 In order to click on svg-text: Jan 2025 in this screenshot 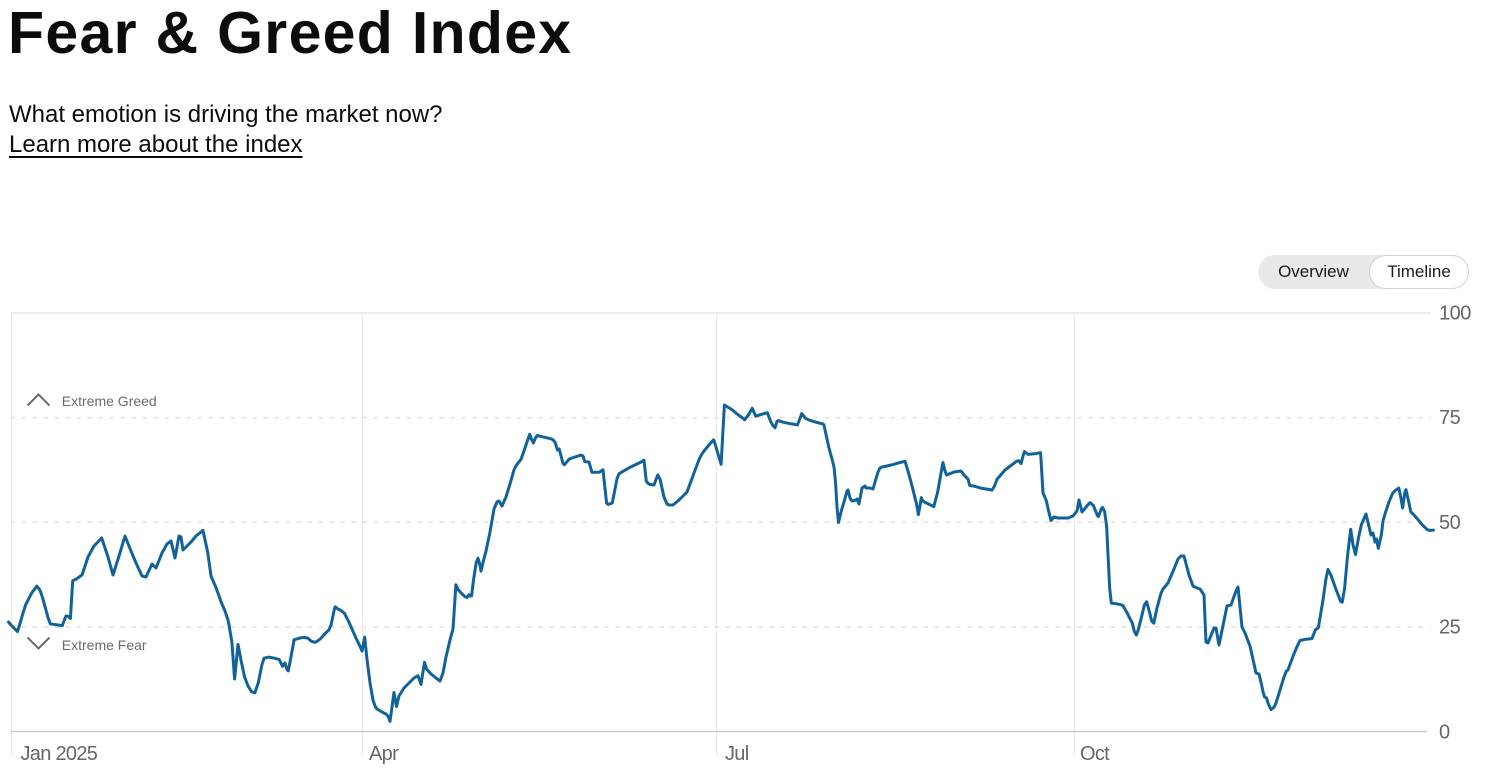, I will do `click(59, 754)`.